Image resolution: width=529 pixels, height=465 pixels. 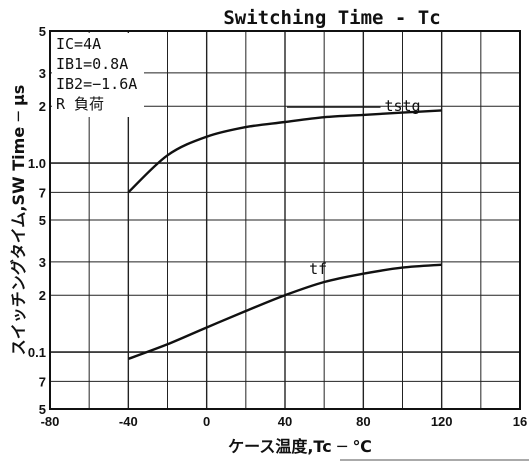 What do you see at coordinates (318, 269) in the screenshot?
I see `series-label-tf: tf` at bounding box center [318, 269].